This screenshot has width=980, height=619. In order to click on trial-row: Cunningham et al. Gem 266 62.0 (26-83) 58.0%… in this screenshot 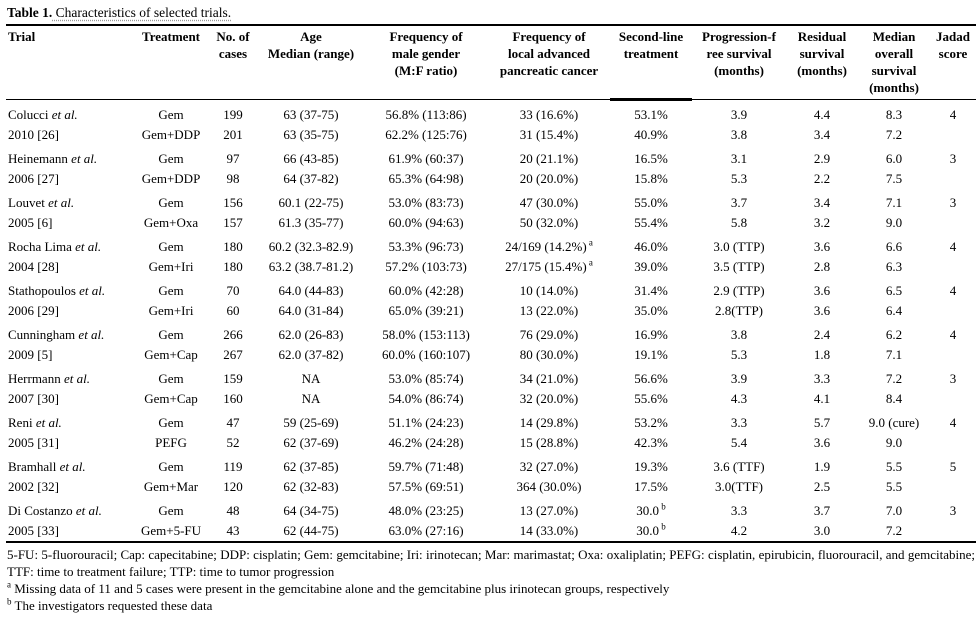, I will do `click(491, 333)`.